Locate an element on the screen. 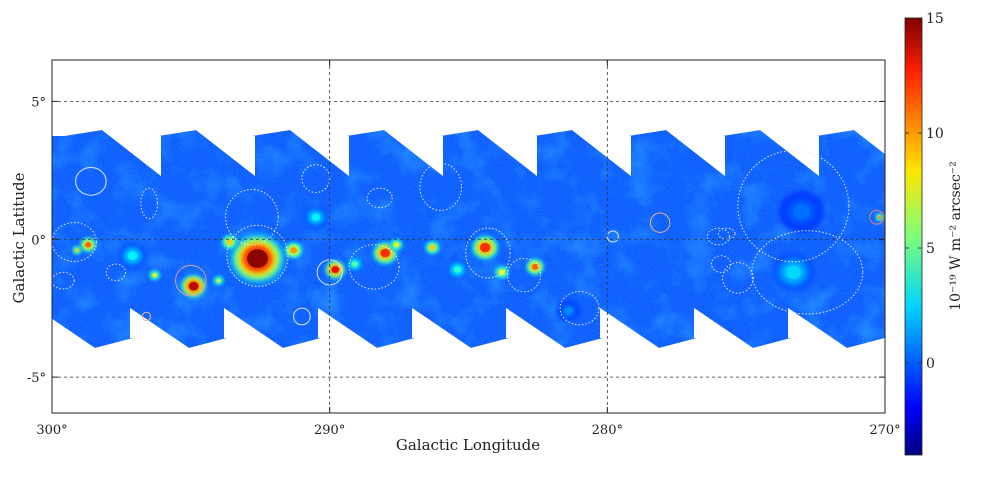  colorbar-title: 10⁻¹⁹ W m⁻² arcsec⁻² is located at coordinates (956, 236).